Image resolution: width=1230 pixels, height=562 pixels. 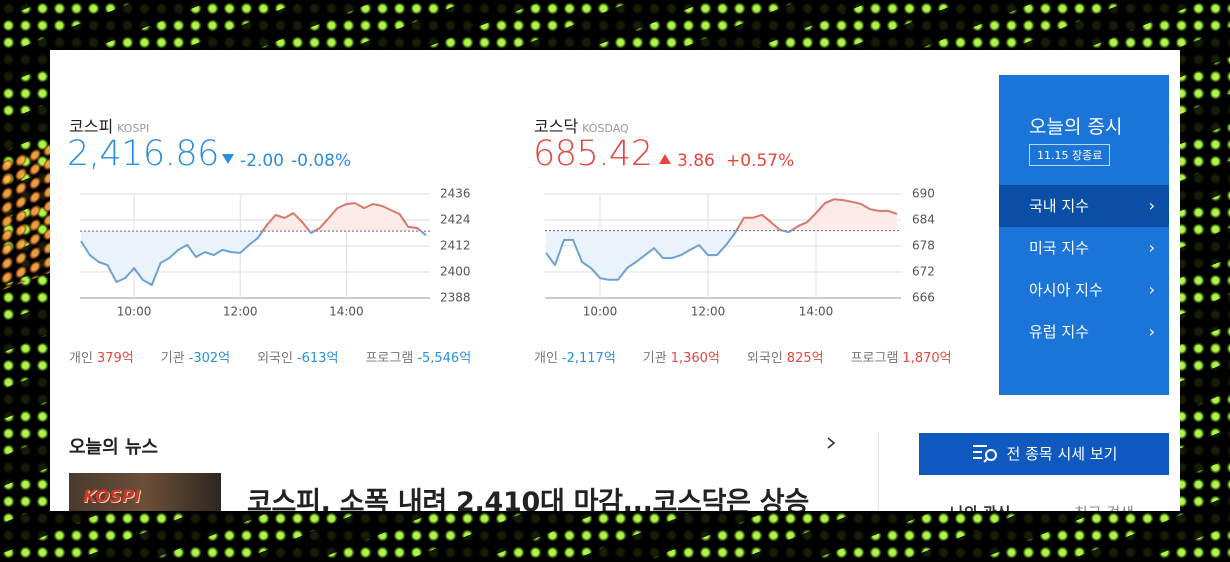 I want to click on index-change-percent: +0.57%, so click(x=760, y=161).